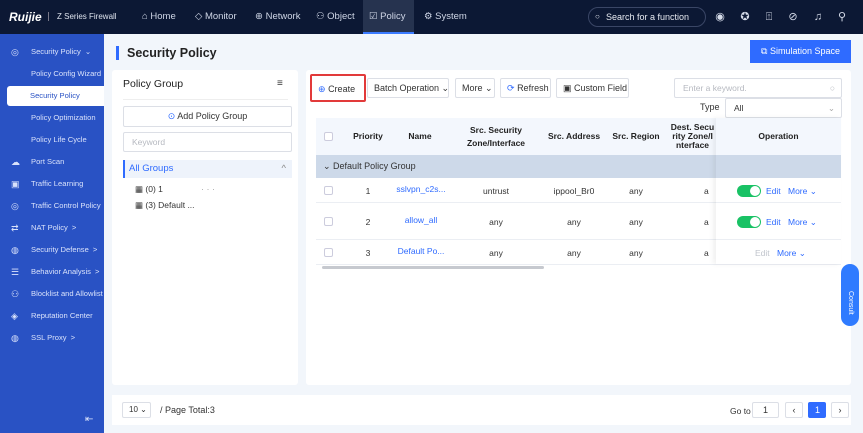 Image resolution: width=863 pixels, height=433 pixels. What do you see at coordinates (220, 16) in the screenshot?
I see `nav-label: Monitor` at bounding box center [220, 16].